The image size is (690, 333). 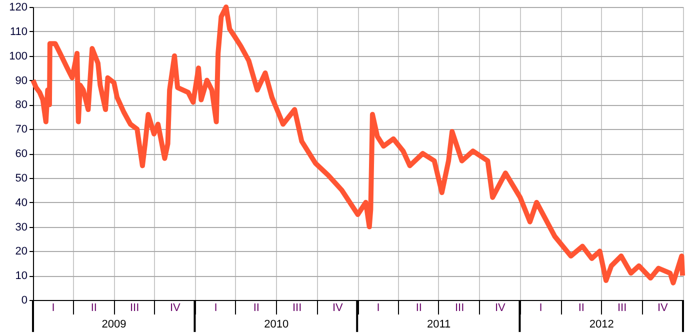 What do you see at coordinates (21, 252) in the screenshot?
I see `y-tick-label: 20` at bounding box center [21, 252].